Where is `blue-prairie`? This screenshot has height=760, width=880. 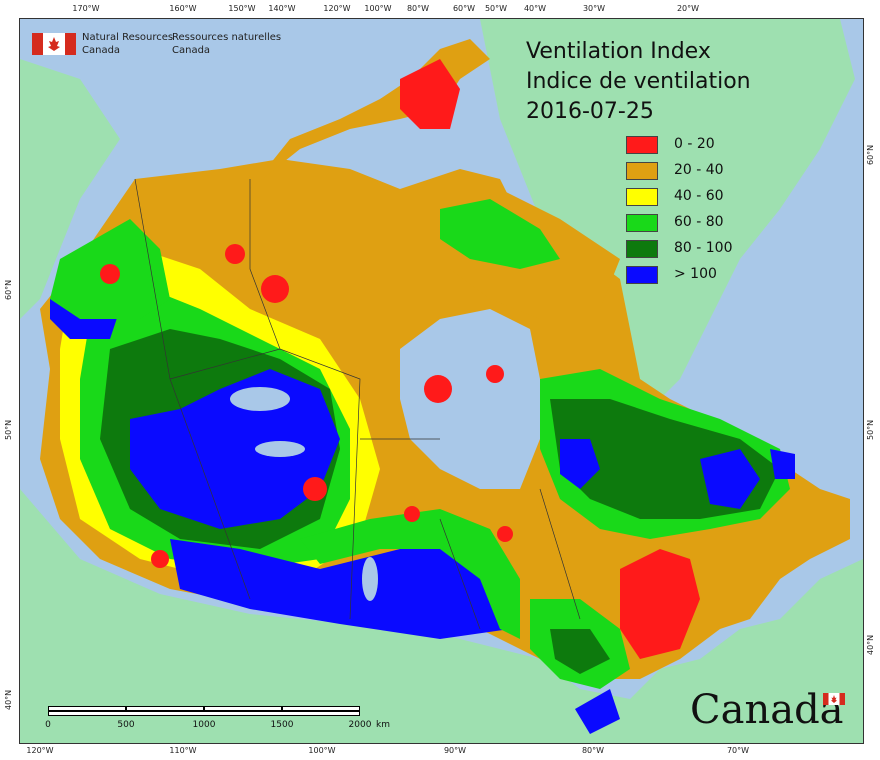 blue-prairie is located at coordinates (340, 589).